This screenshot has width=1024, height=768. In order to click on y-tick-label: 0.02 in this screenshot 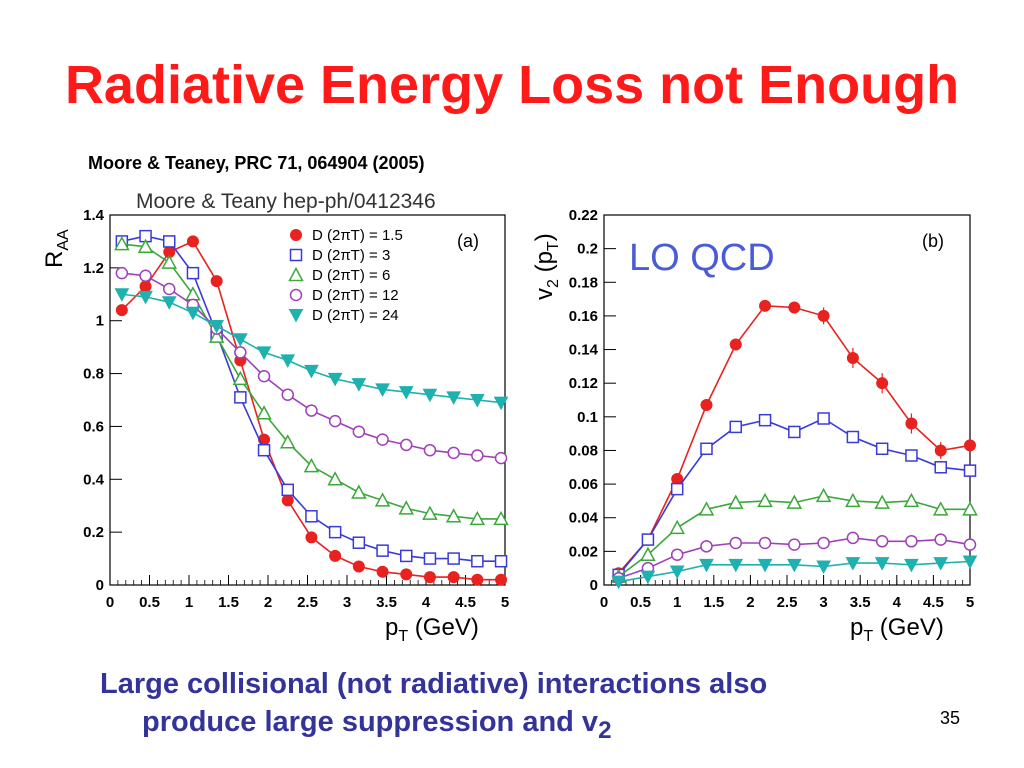, I will do `click(583, 551)`.